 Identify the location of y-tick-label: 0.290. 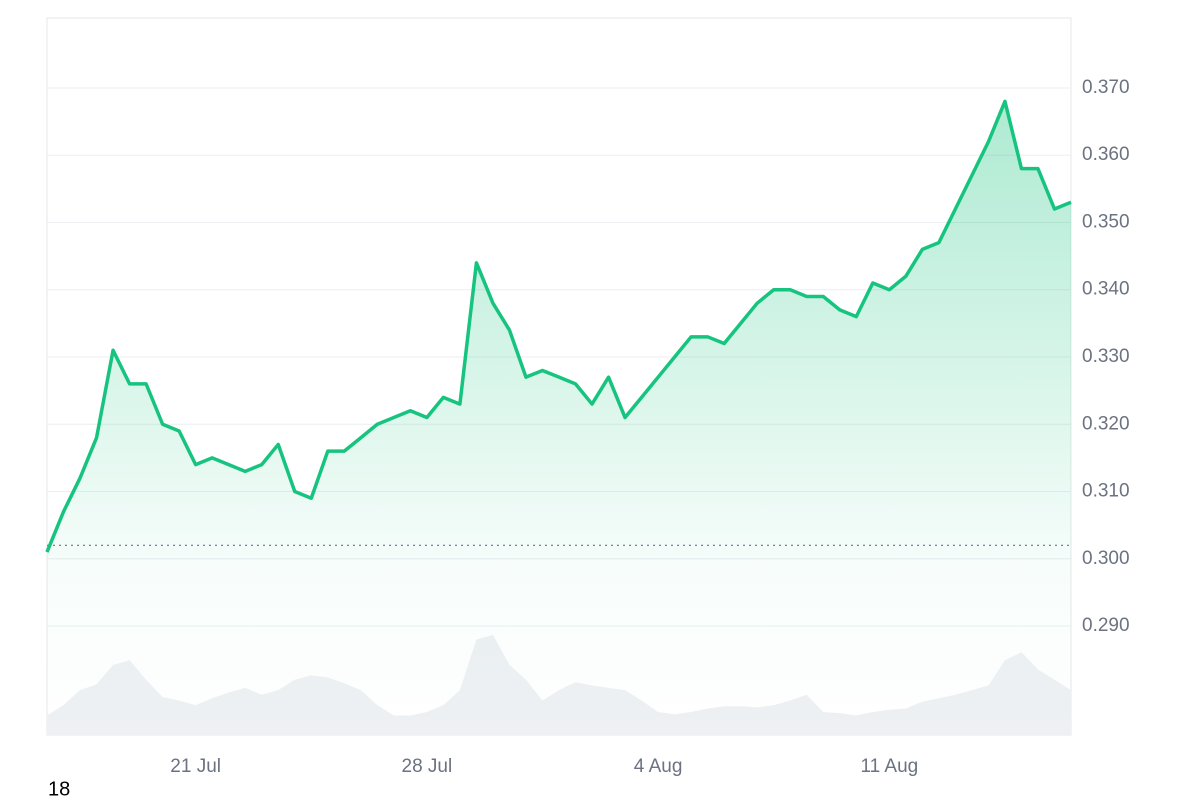
(1106, 625).